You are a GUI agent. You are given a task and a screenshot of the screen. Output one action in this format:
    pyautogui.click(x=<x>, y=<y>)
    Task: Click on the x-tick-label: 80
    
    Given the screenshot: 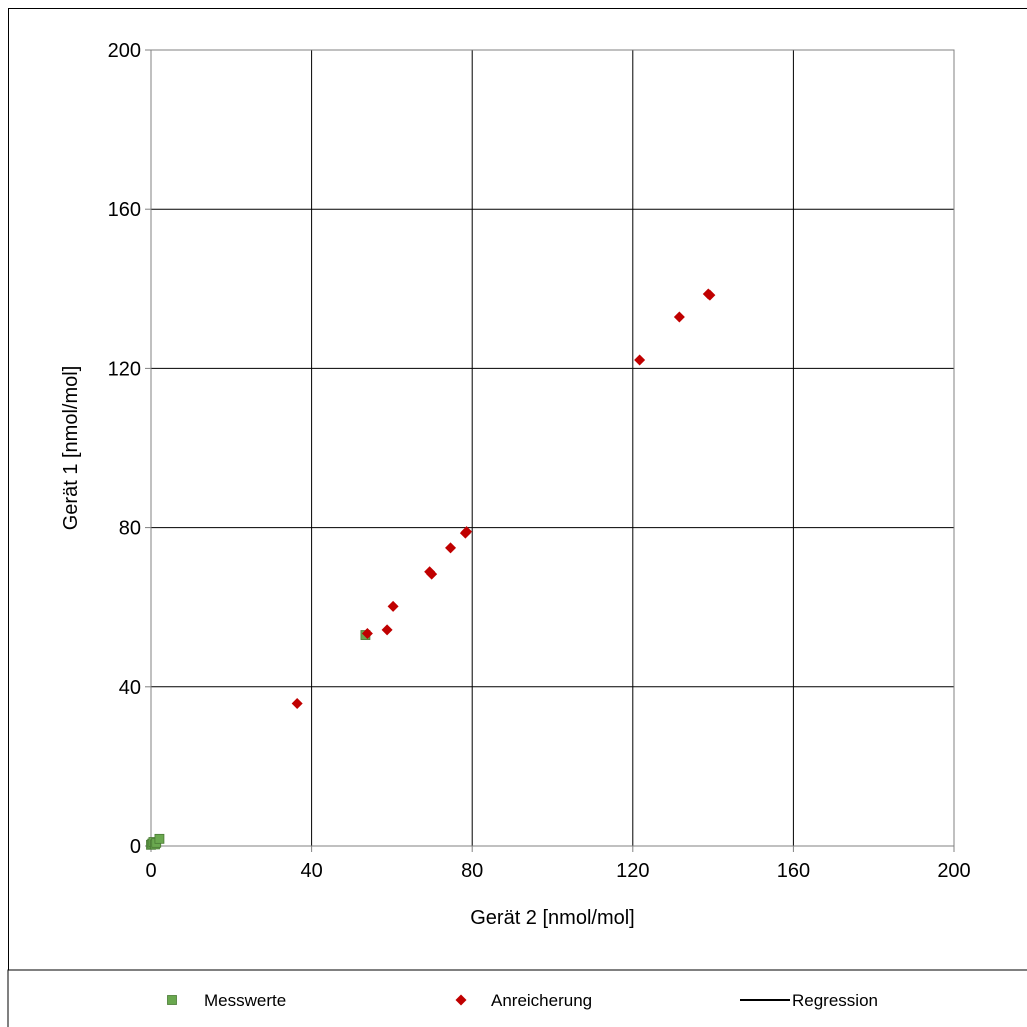 What is the action you would take?
    pyautogui.click(x=472, y=871)
    